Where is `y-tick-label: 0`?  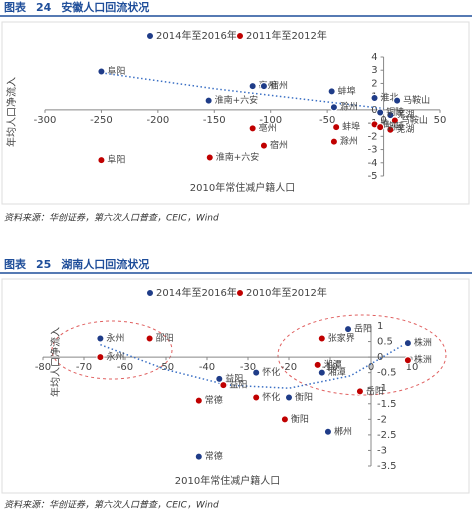 y-tick-label: 0 is located at coordinates (374, 110).